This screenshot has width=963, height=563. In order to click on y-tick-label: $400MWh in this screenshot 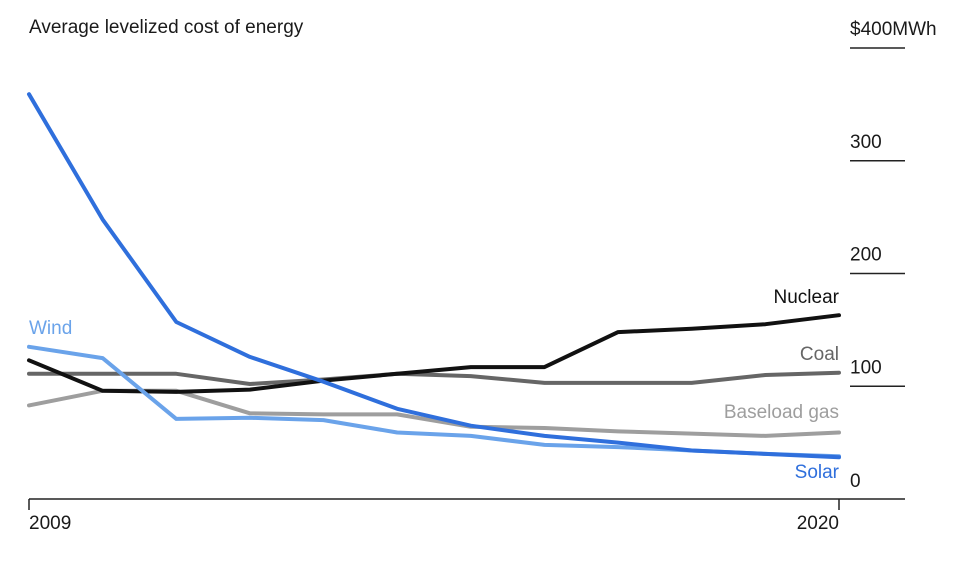, I will do `click(893, 29)`.